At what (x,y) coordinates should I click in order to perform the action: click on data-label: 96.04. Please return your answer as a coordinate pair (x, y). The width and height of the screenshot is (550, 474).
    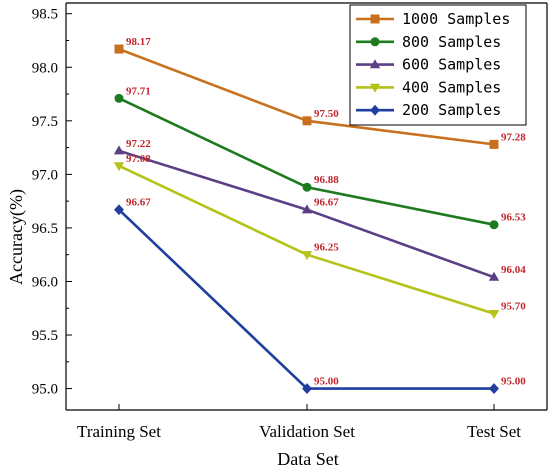
    Looking at the image, I should click on (513, 270).